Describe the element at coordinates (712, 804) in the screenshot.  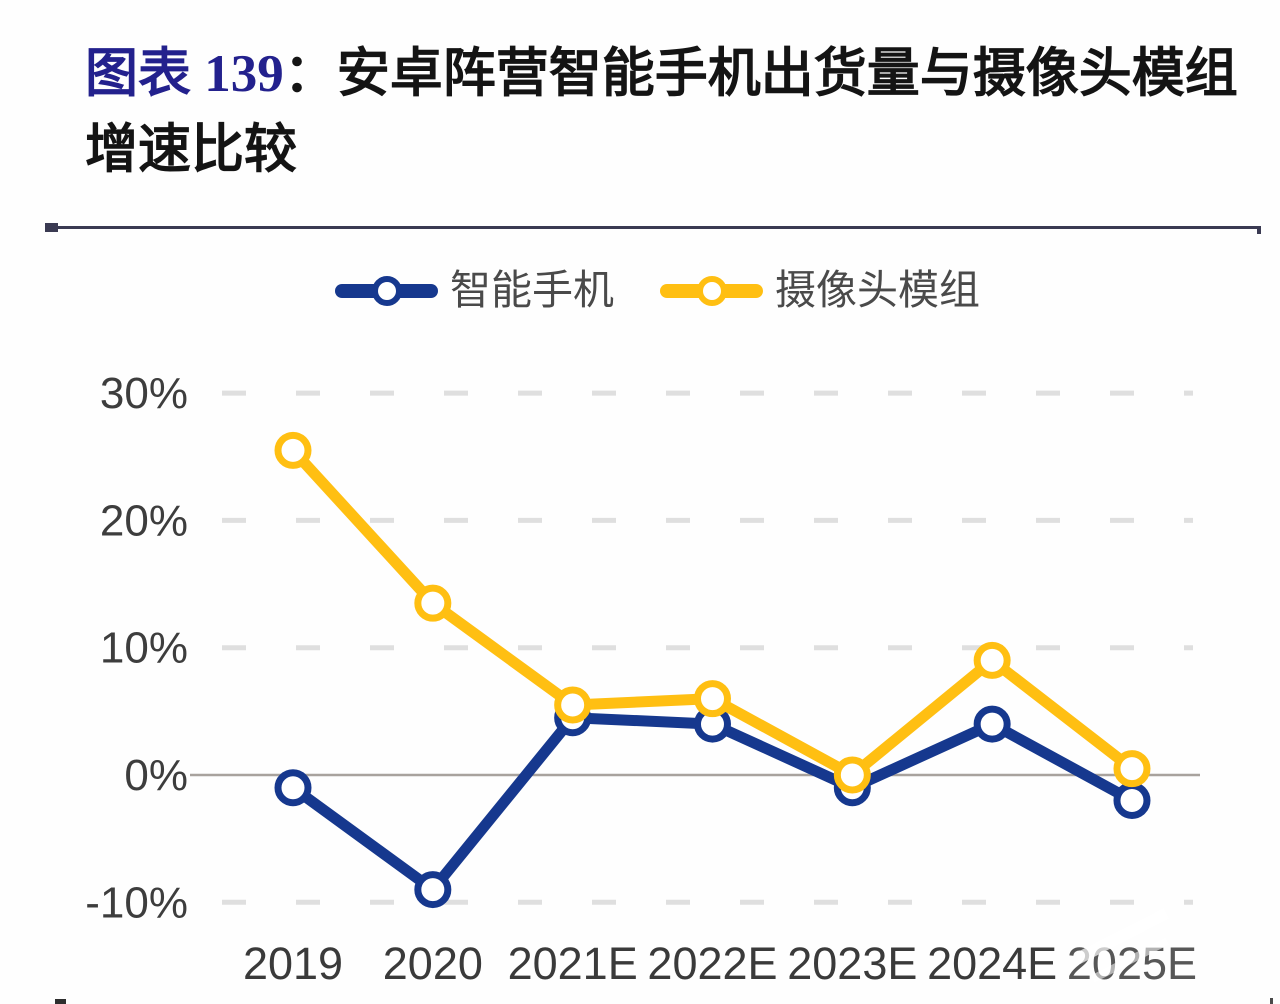
I see `series-line` at that location.